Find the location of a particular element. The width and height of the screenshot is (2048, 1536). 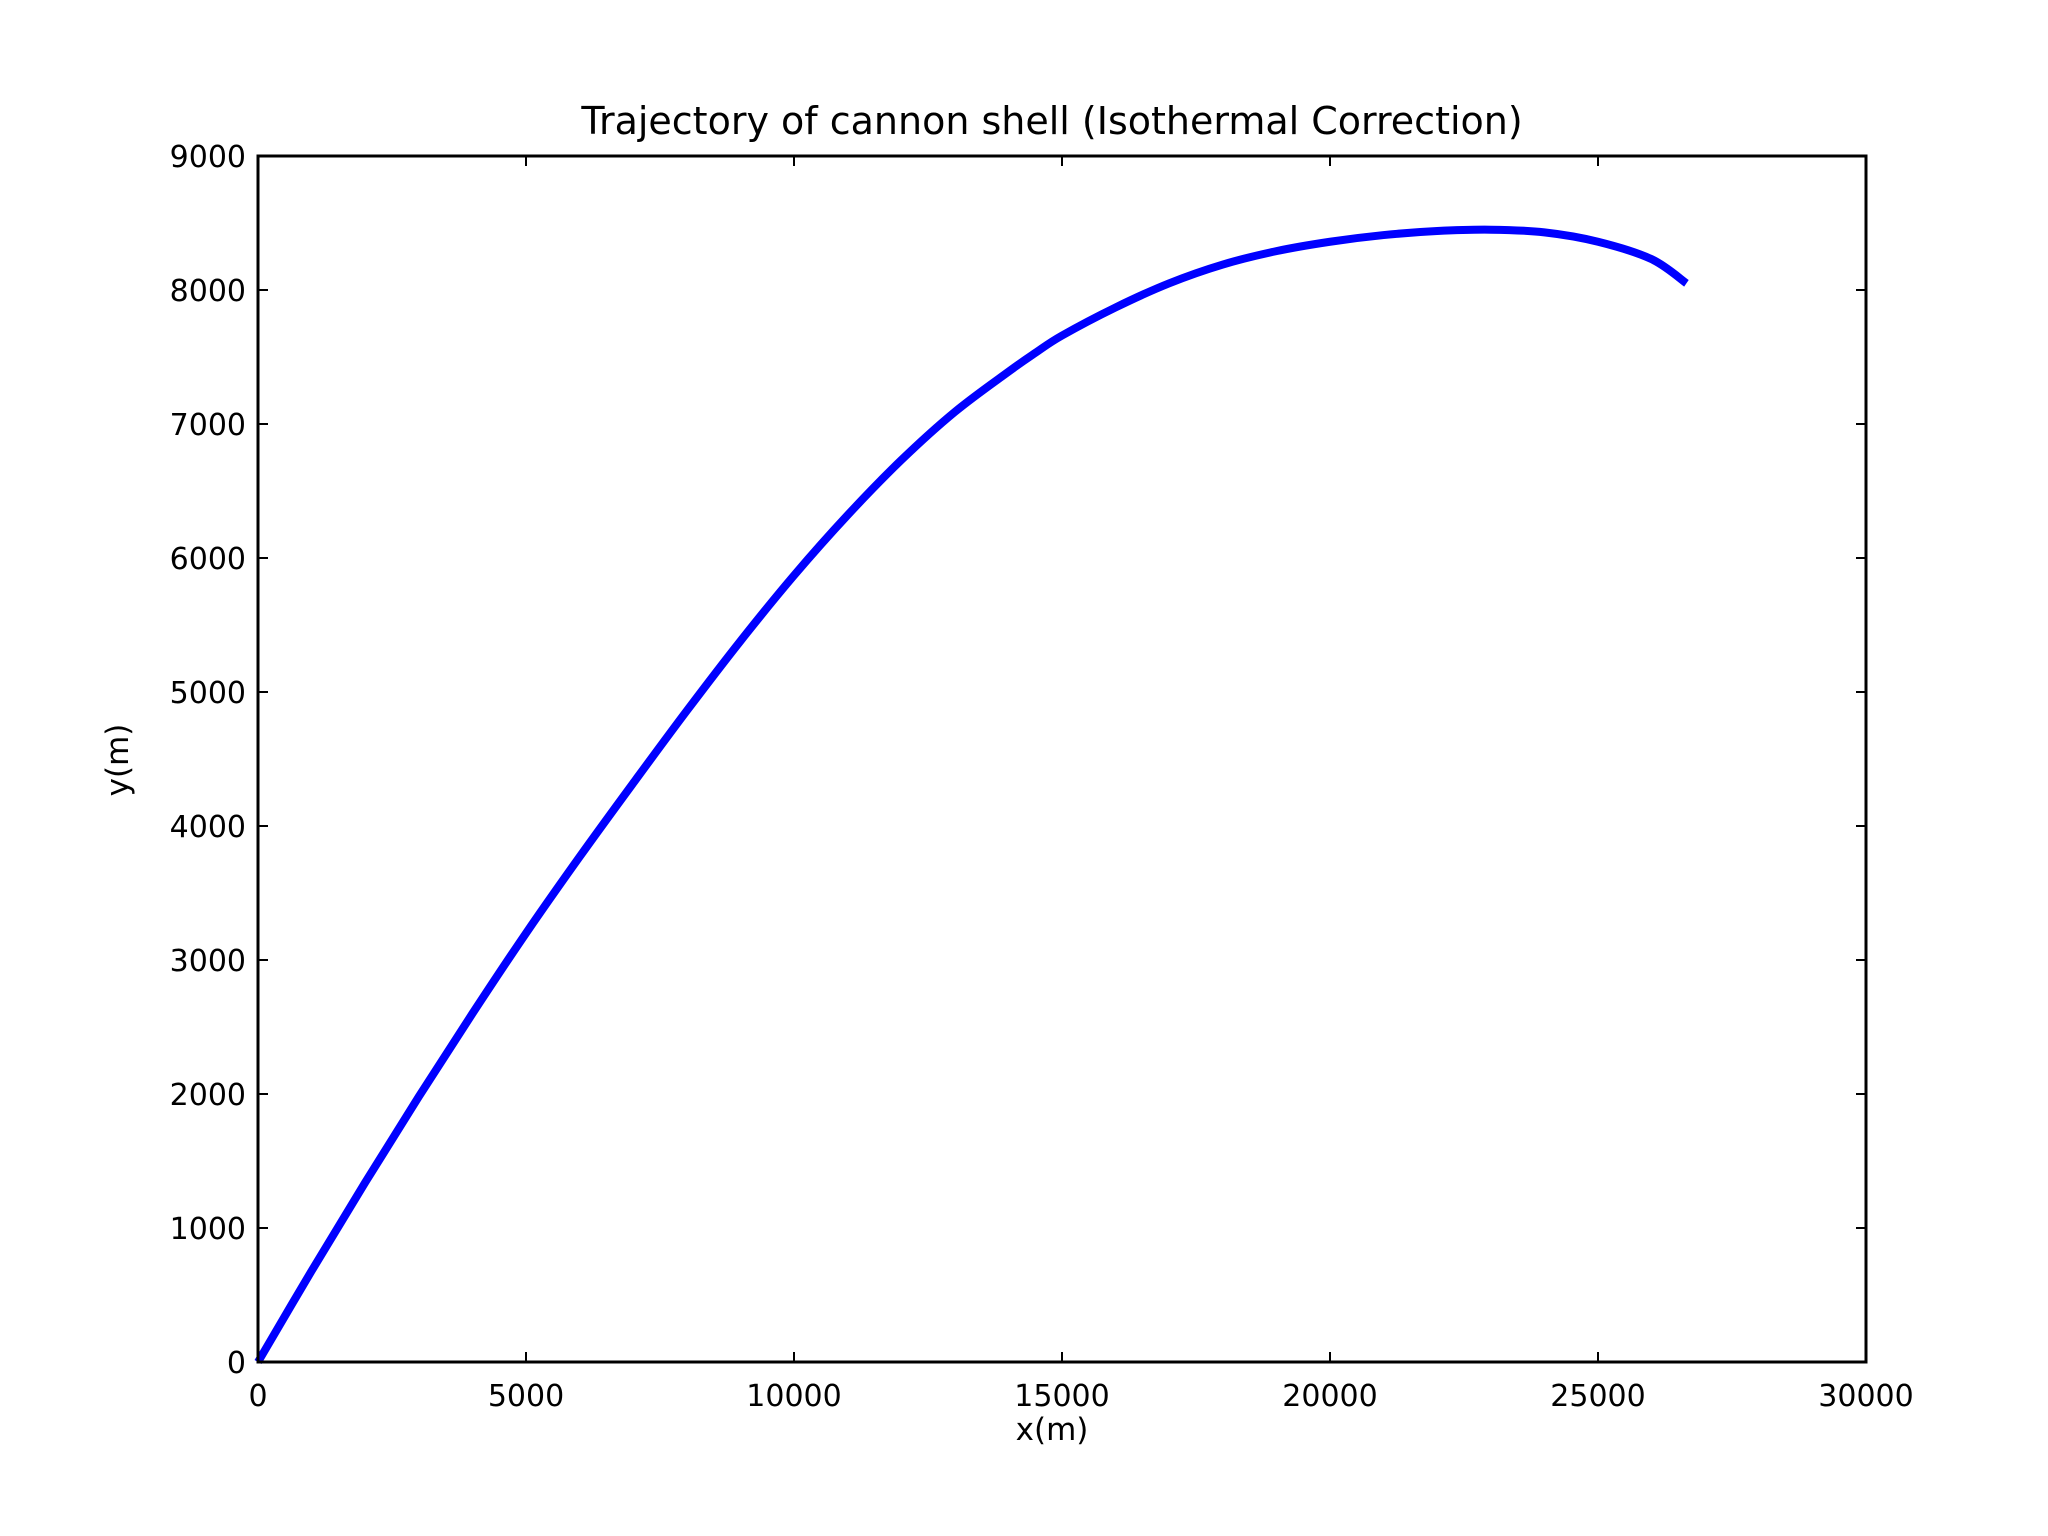

x-tick-label: 25000 is located at coordinates (1597, 1396).